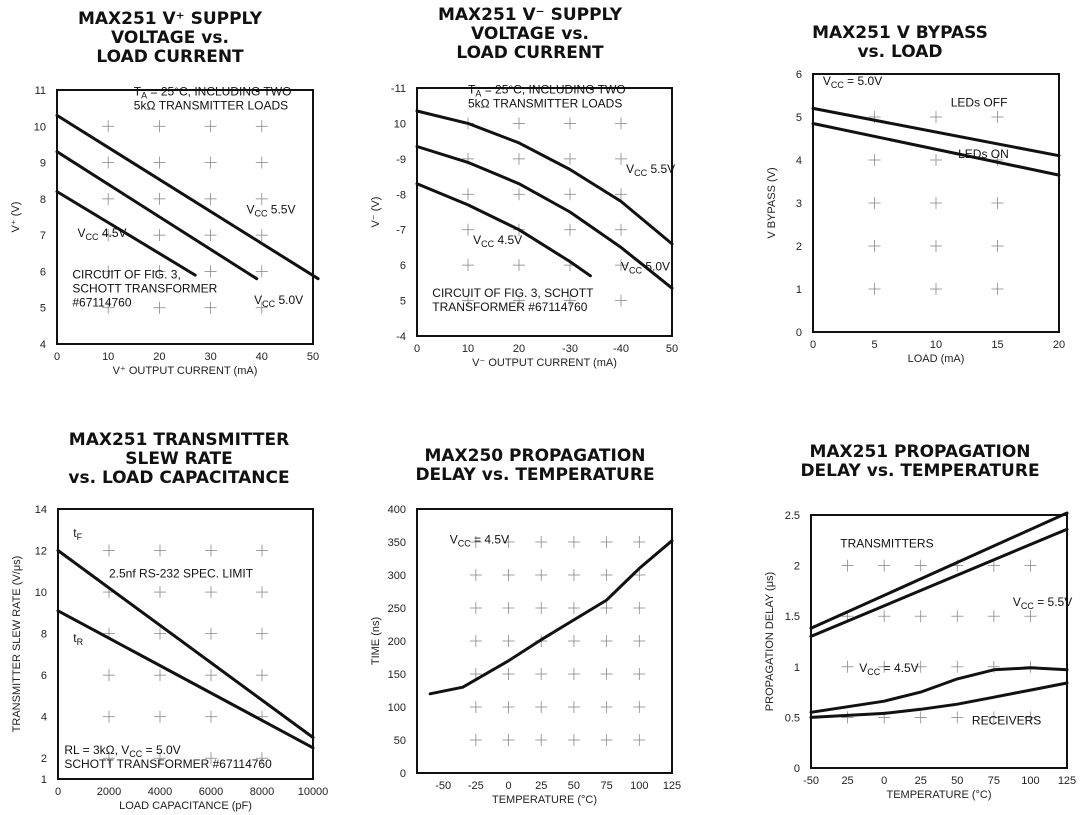 The image size is (1082, 815). Describe the element at coordinates (936, 149) in the screenshot. I see `series-line-leds-on` at that location.